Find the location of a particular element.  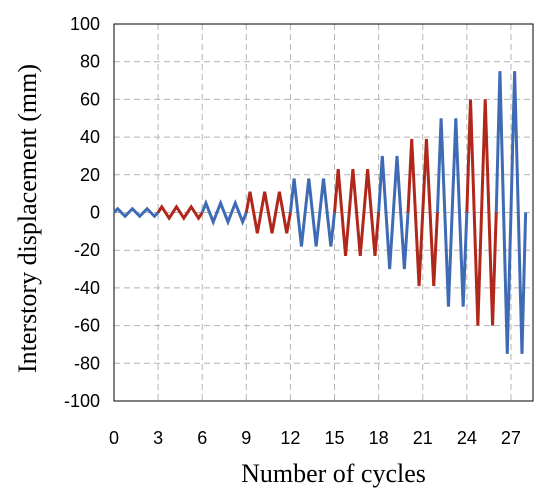

y-axis-title: Interstory displacement (mm) is located at coordinates (27, 218).